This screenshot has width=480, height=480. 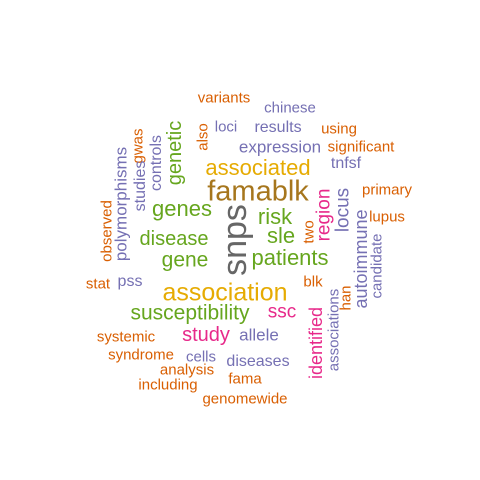 I want to click on word-patients: patients, so click(x=290, y=257).